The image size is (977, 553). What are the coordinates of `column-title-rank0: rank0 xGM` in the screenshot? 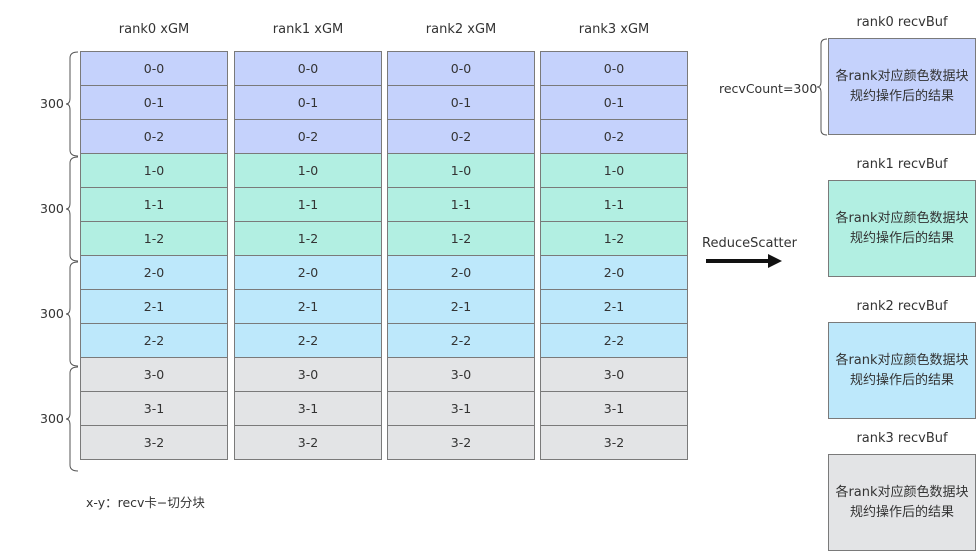 It's located at (154, 29).